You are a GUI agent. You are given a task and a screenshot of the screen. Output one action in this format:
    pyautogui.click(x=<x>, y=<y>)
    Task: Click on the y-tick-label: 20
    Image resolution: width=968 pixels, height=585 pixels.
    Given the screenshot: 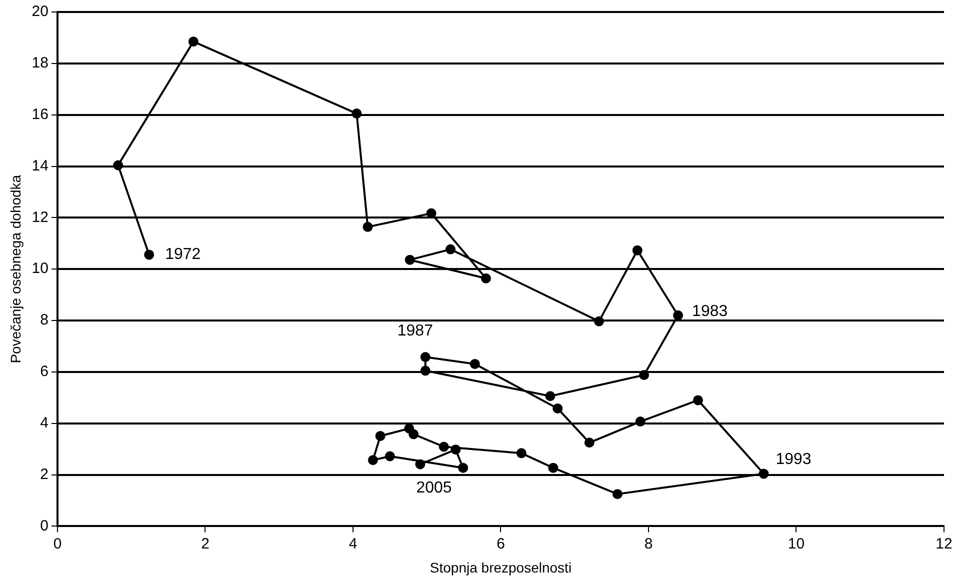 What is the action you would take?
    pyautogui.click(x=40, y=11)
    